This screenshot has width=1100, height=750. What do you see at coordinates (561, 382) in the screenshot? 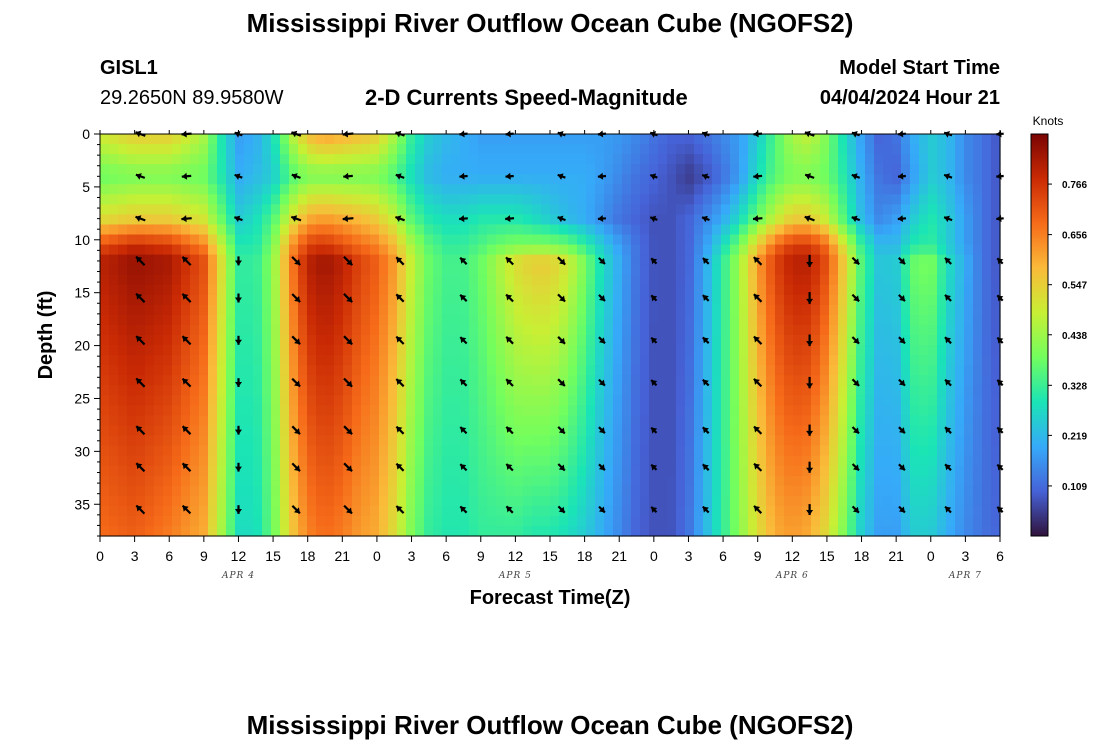
I see `current-arrow` at bounding box center [561, 382].